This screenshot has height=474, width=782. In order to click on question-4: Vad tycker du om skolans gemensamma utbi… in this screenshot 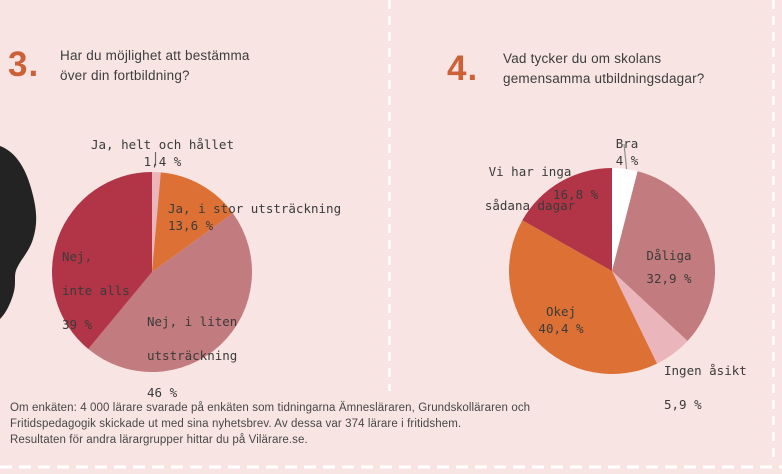, I will do `click(604, 68)`.